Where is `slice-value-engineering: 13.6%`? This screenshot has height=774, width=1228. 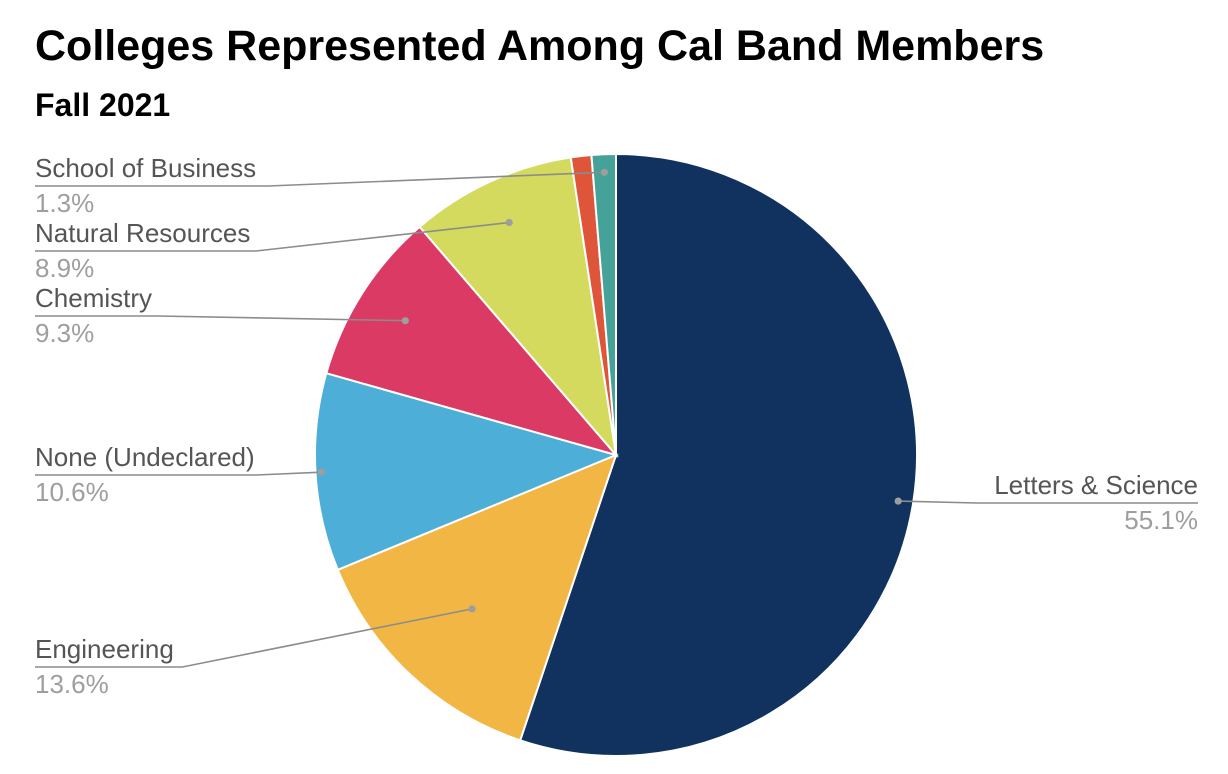 slice-value-engineering: 13.6% is located at coordinates (72, 684).